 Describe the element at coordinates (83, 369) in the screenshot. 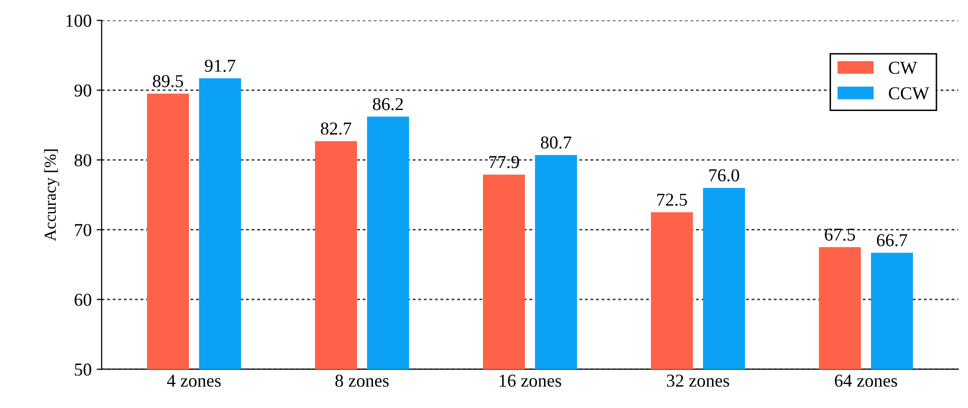

I see `y-tick-label: 50` at that location.